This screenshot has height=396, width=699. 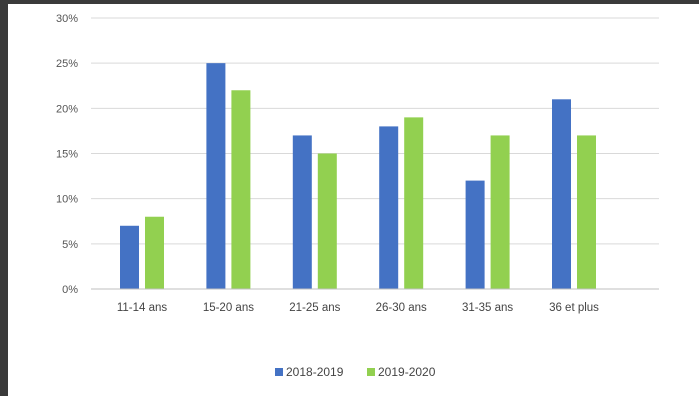 I want to click on x-category-label: 36 et plus, so click(x=574, y=308).